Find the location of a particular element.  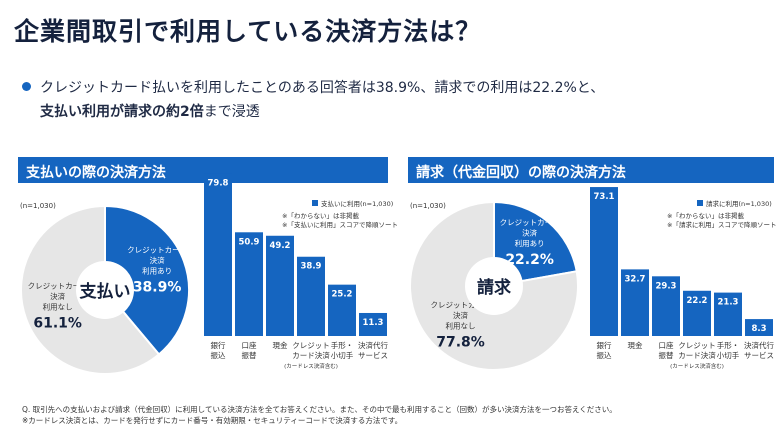

bar-payment-bar-1-label: 振替 is located at coordinates (249, 355).